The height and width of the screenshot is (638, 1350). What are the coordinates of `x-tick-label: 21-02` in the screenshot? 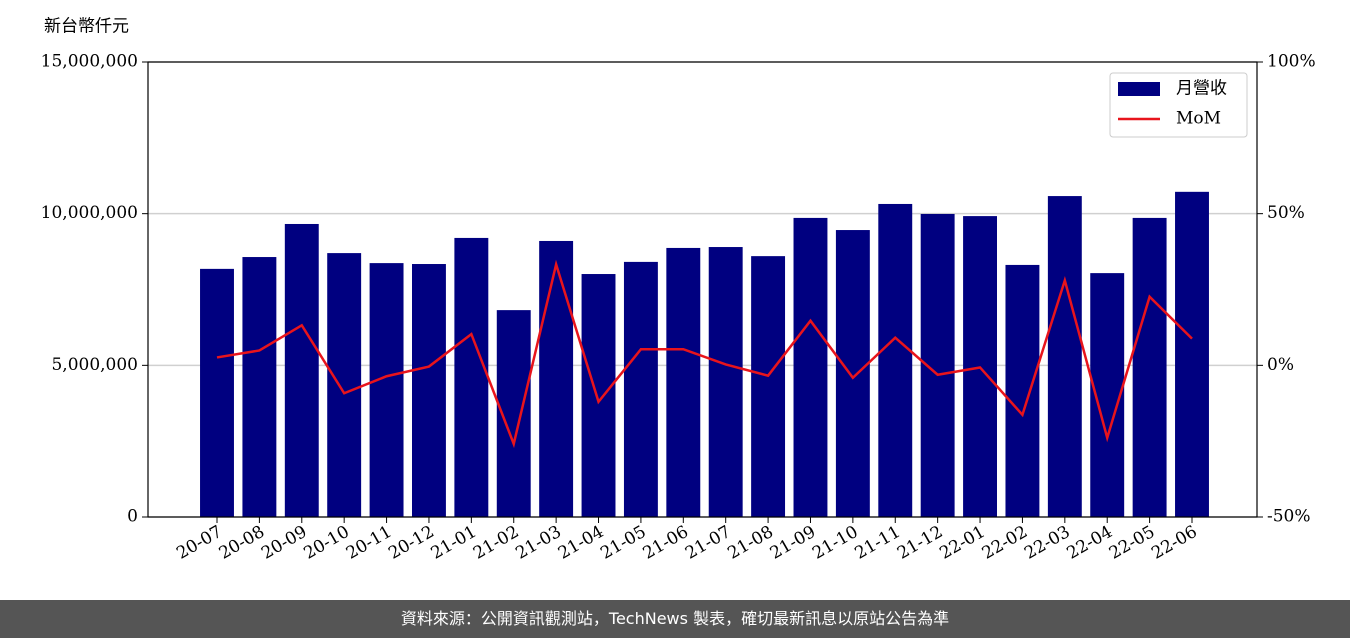 It's located at (496, 543).